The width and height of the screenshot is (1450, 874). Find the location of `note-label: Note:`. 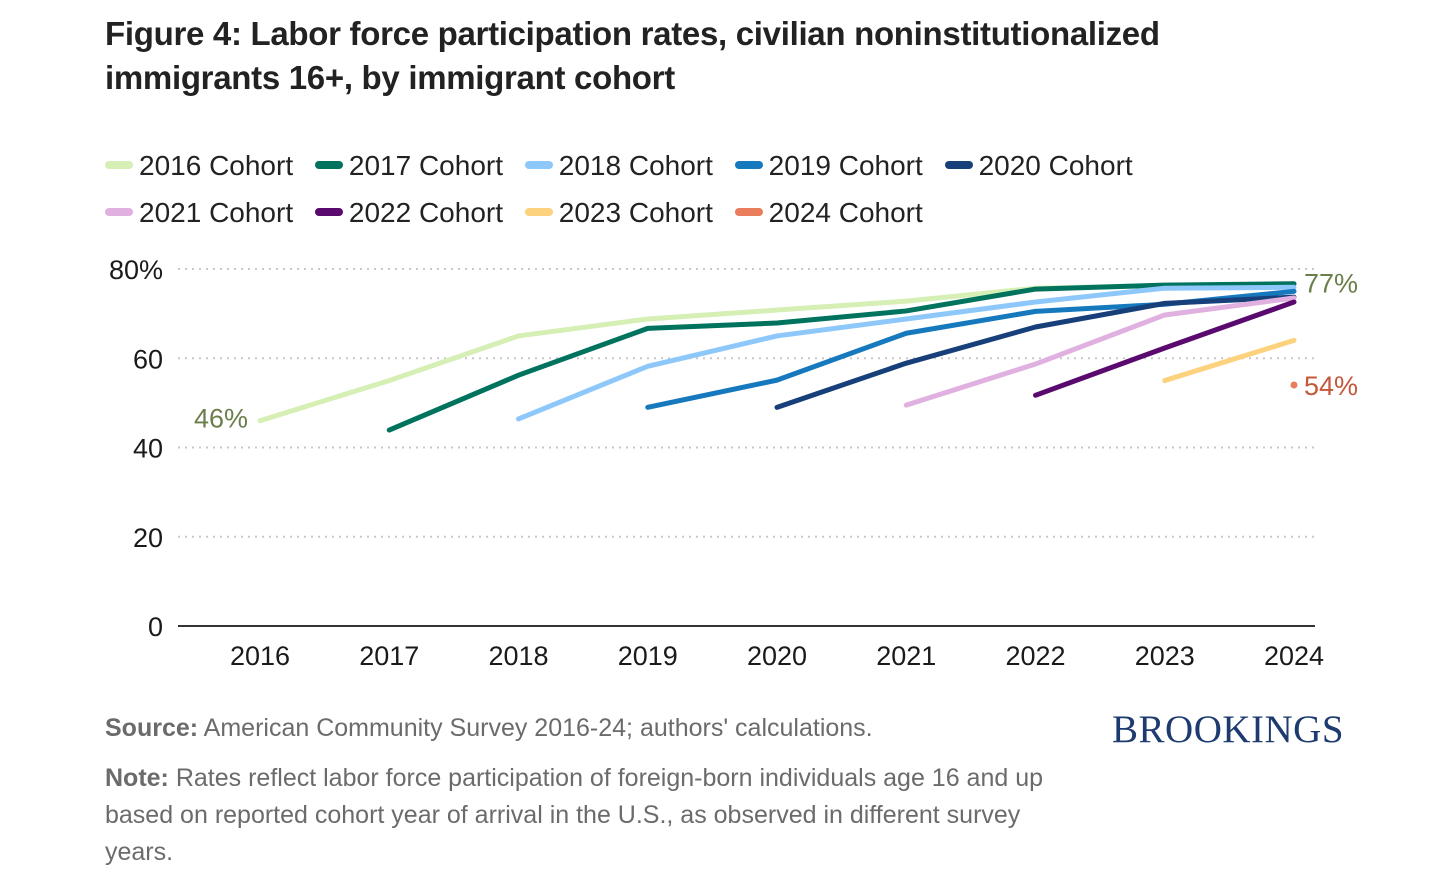

note-label: Note: is located at coordinates (137, 778).